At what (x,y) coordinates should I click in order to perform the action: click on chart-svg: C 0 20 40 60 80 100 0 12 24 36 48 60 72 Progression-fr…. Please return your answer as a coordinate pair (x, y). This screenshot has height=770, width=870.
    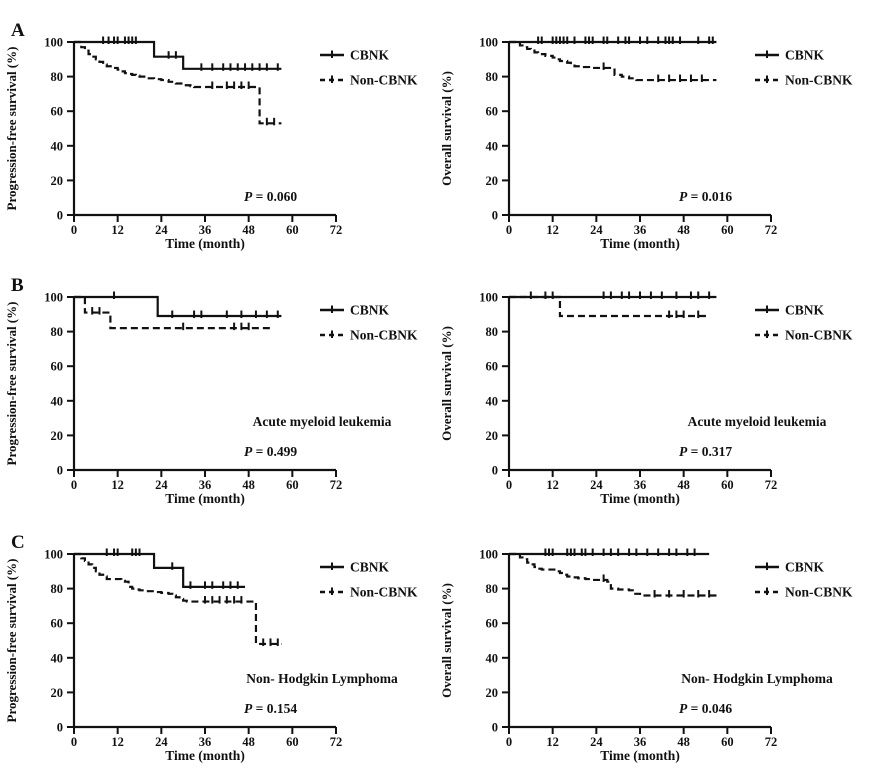
    Looking at the image, I should click on (211, 647).